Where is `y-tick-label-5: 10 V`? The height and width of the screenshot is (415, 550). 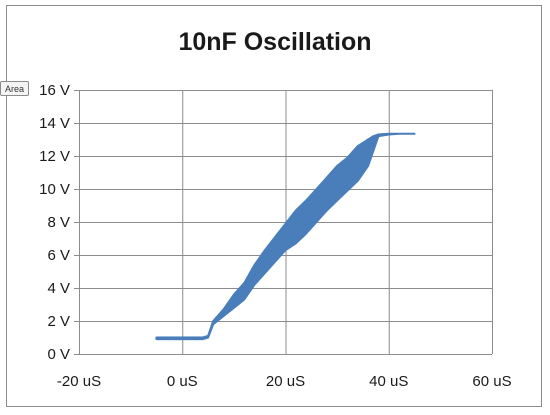 y-tick-label-5: 10 V is located at coordinates (54, 189).